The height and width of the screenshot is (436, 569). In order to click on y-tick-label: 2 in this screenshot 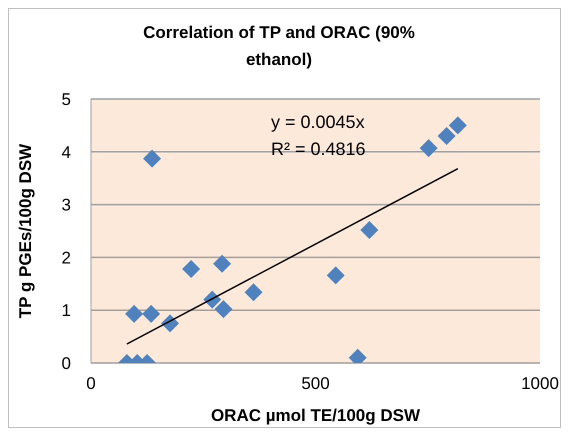, I will do `click(66, 258)`.